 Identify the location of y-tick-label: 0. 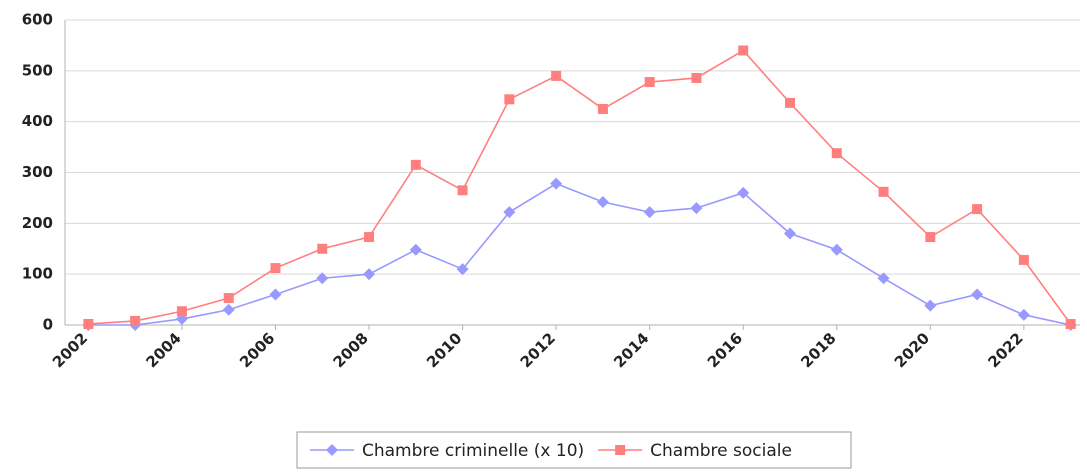
(48, 325).